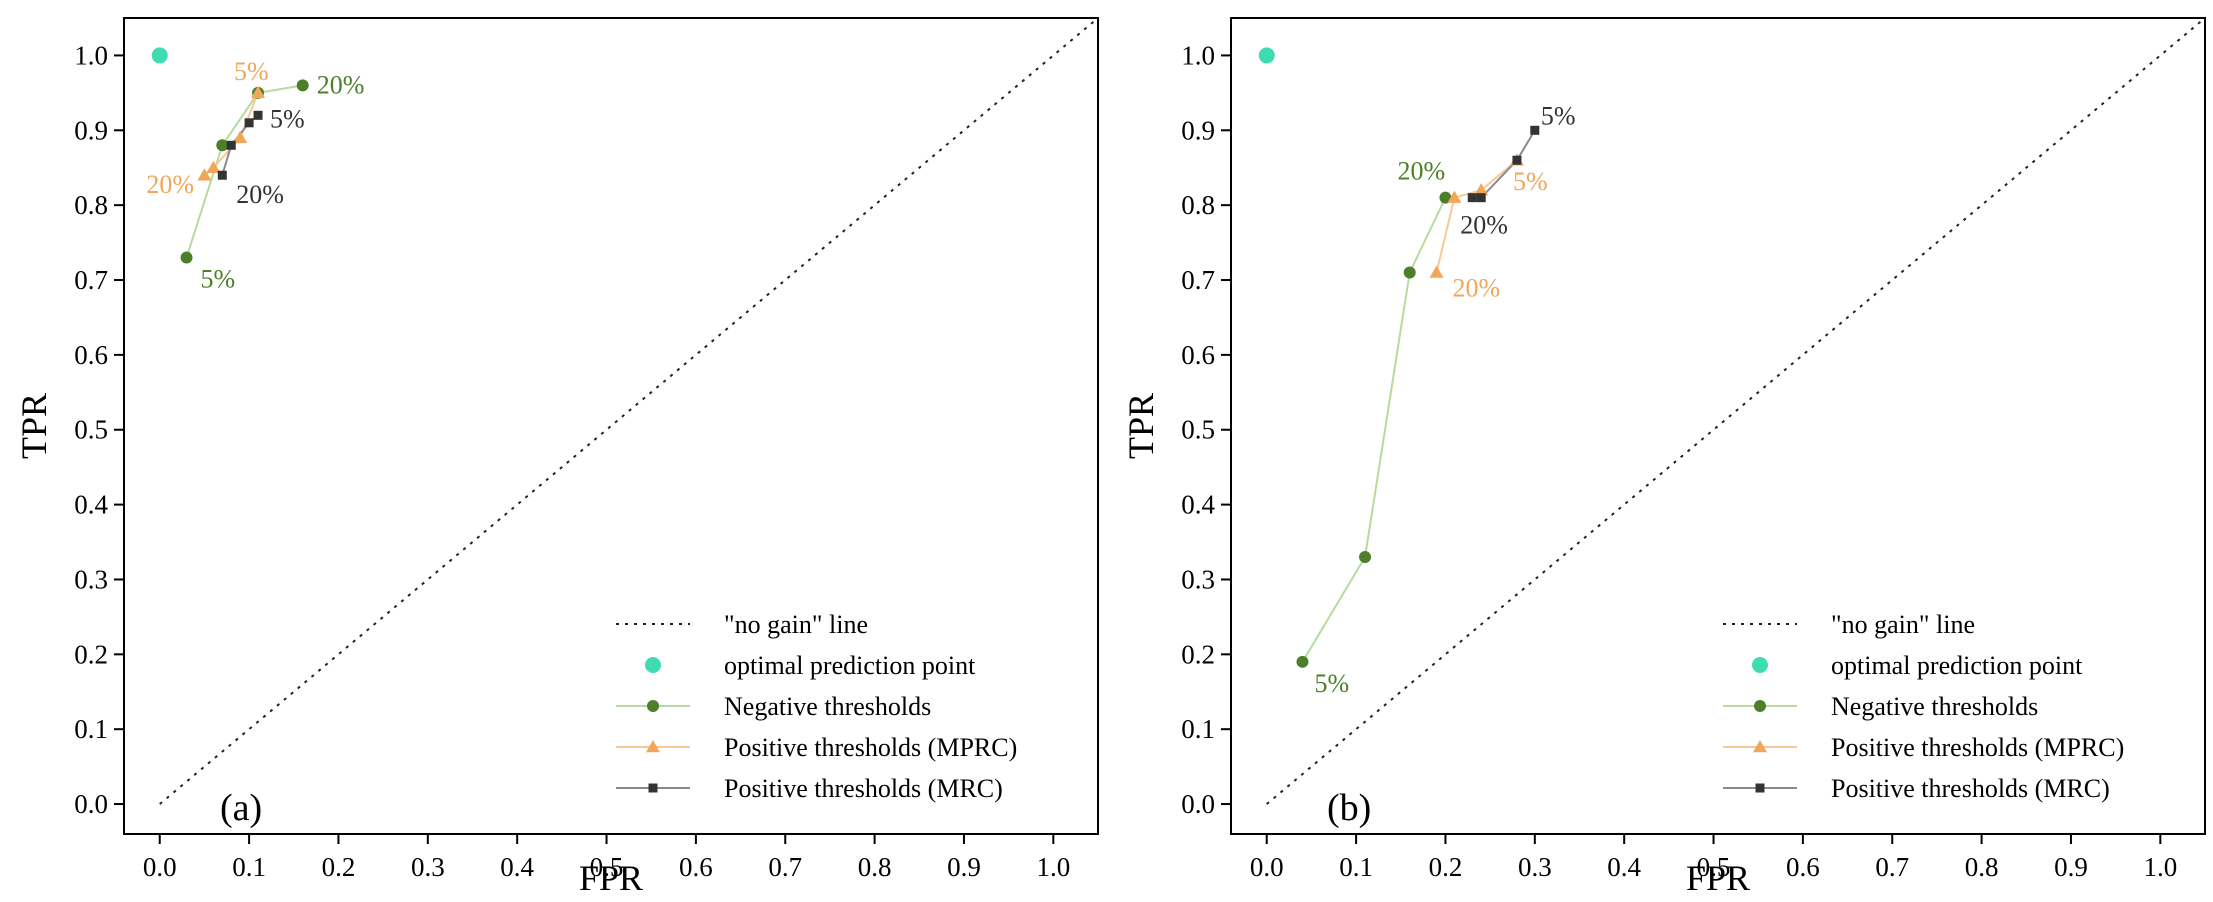  I want to click on optimal-prediction-point, so click(159, 55).